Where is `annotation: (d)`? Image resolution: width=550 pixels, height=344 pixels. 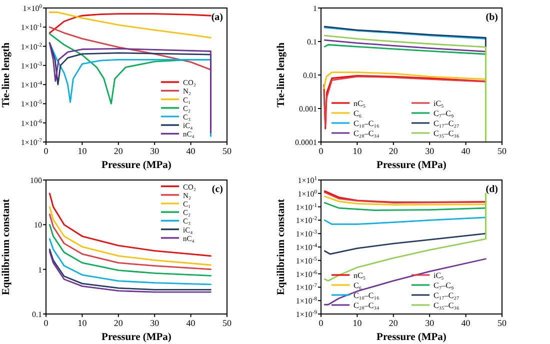 annotation: (d) is located at coordinates (492, 189).